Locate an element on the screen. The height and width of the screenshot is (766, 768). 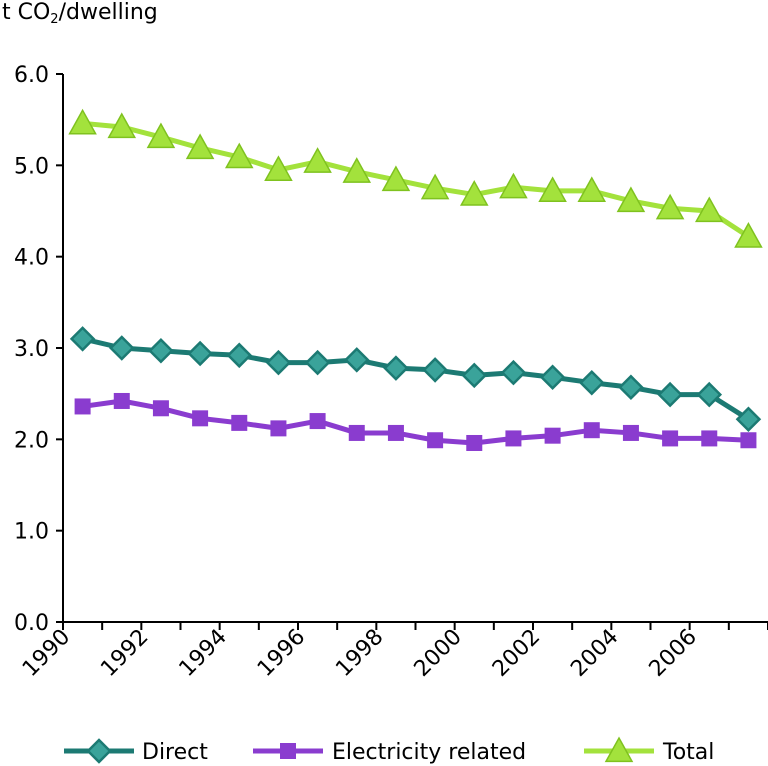
y-tick-label: 4.0 is located at coordinates (31, 258).